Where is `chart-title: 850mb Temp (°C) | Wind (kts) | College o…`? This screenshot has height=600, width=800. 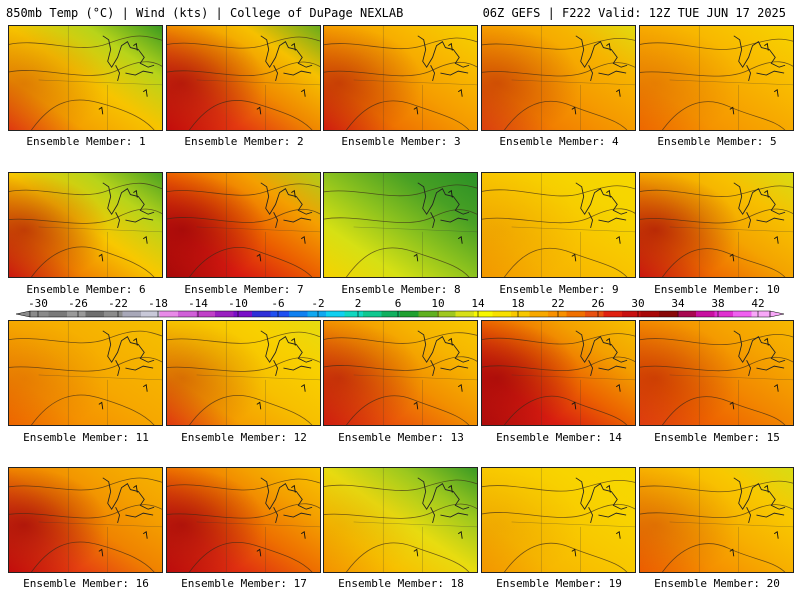
chart-title: 850mb Temp (°C) | Wind (kts) | College o… is located at coordinates (205, 13).